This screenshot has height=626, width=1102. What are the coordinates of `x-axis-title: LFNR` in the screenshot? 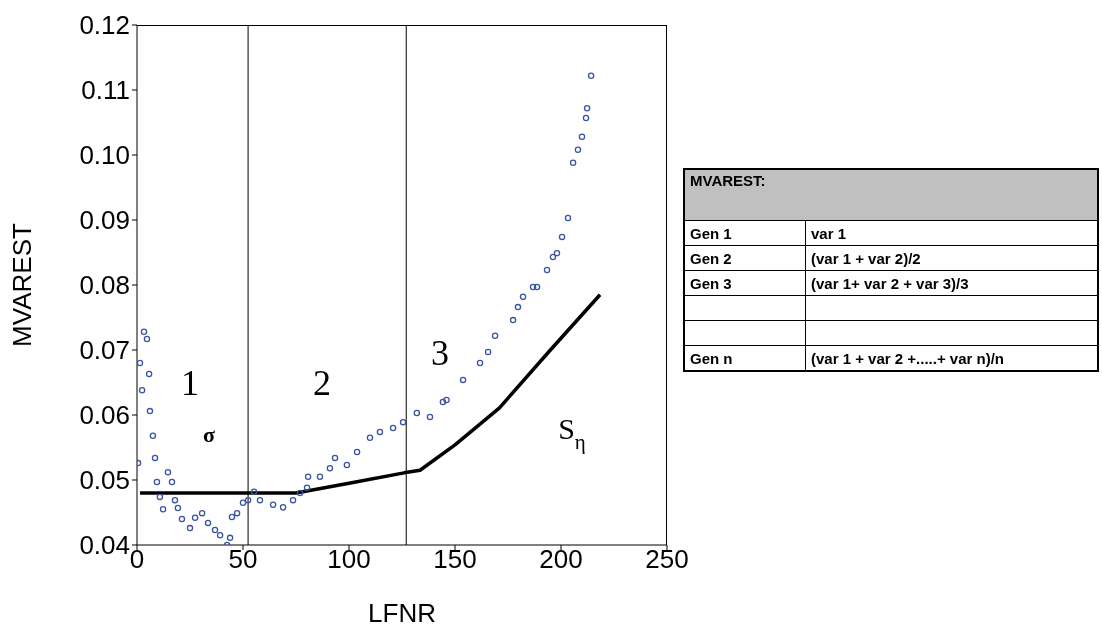 It's located at (402, 612).